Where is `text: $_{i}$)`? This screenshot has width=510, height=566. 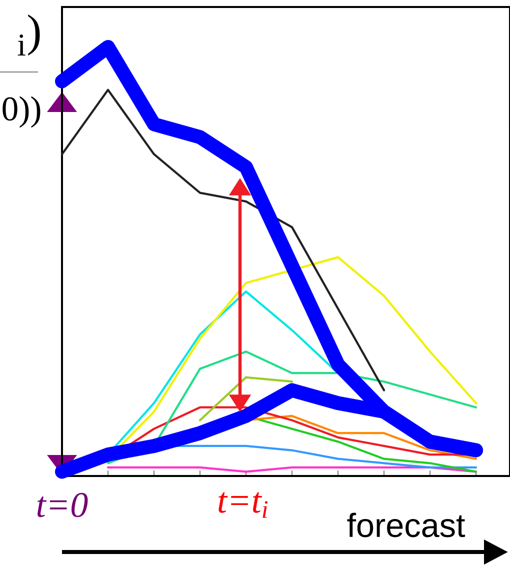
text: $_{i}$) is located at coordinates (29, 35).